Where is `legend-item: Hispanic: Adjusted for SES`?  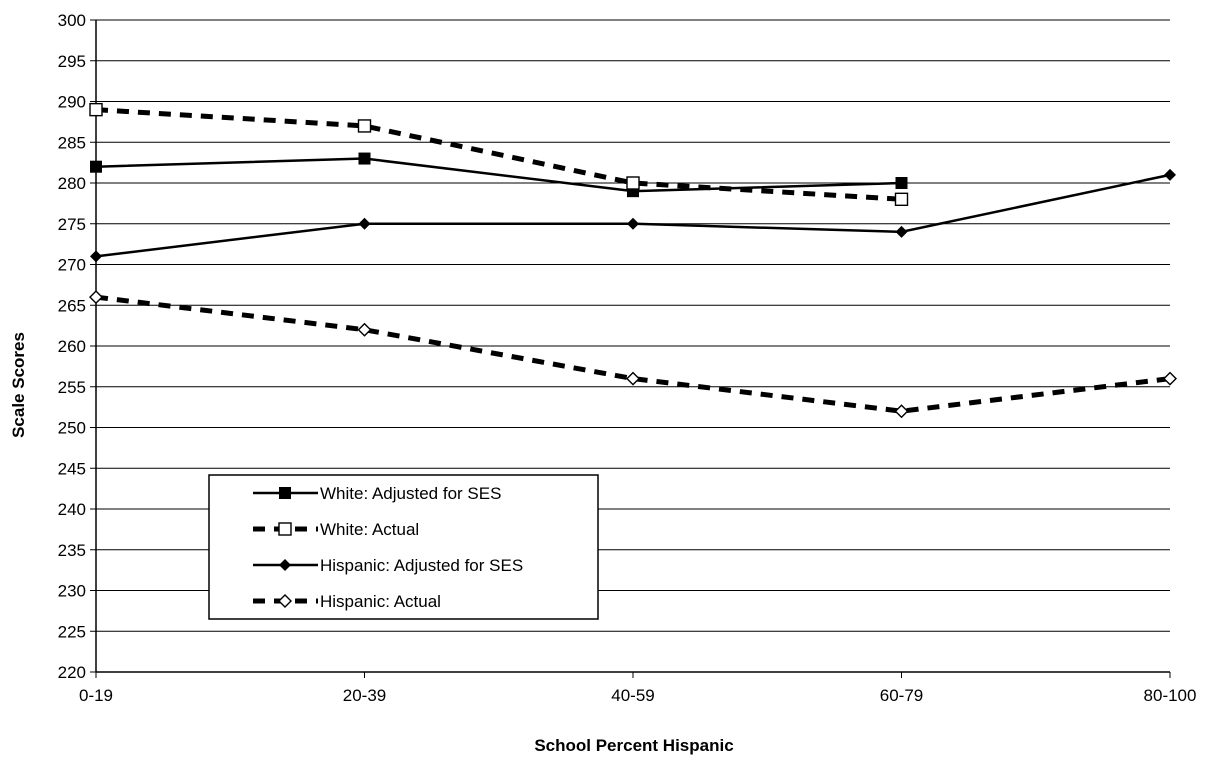 legend-item: Hispanic: Adjusted for SES is located at coordinates (388, 565).